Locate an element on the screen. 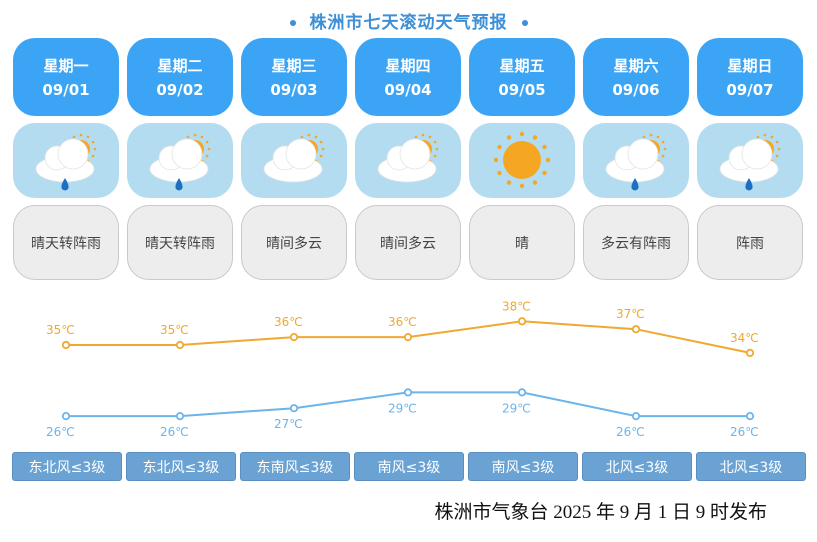 Image resolution: width=817 pixels, height=542 pixels. weather-description: 晴 is located at coordinates (522, 242).